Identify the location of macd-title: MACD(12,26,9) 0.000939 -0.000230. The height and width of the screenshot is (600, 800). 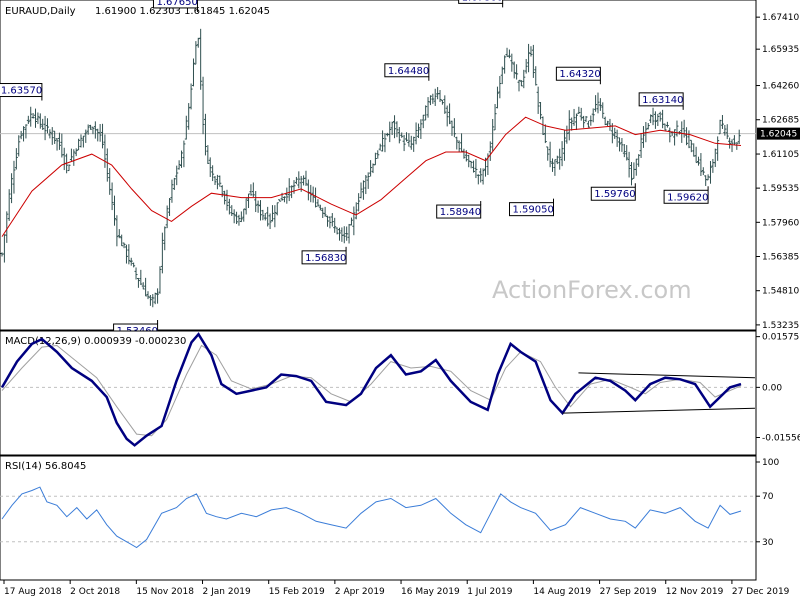
(95, 341).